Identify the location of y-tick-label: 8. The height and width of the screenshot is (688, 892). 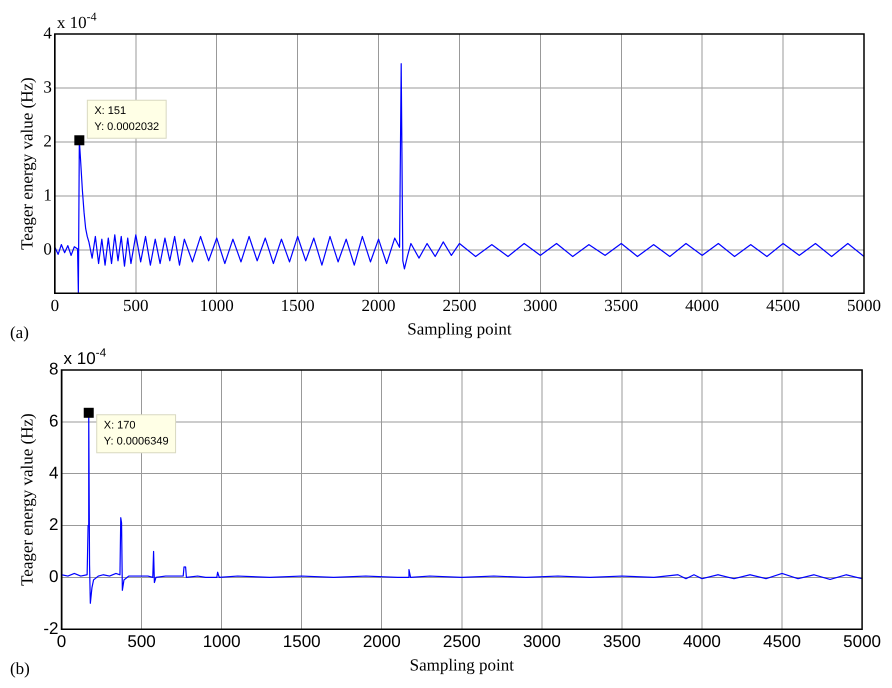
(54, 369).